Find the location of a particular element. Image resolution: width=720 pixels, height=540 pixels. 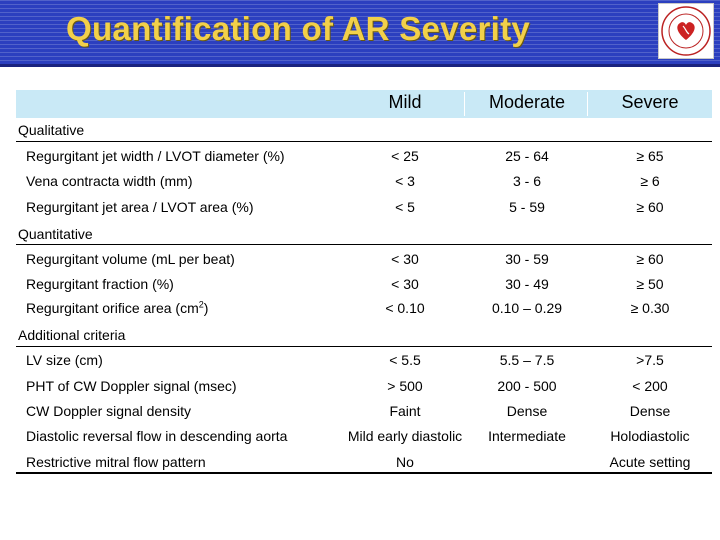

header-moderate: Moderate is located at coordinates (527, 102).